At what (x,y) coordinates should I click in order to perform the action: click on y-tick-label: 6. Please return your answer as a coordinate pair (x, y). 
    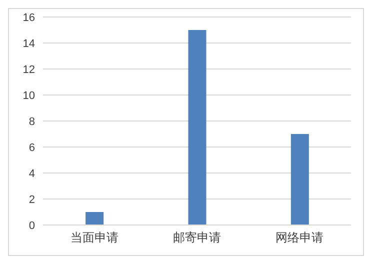
    Looking at the image, I should click on (31, 148).